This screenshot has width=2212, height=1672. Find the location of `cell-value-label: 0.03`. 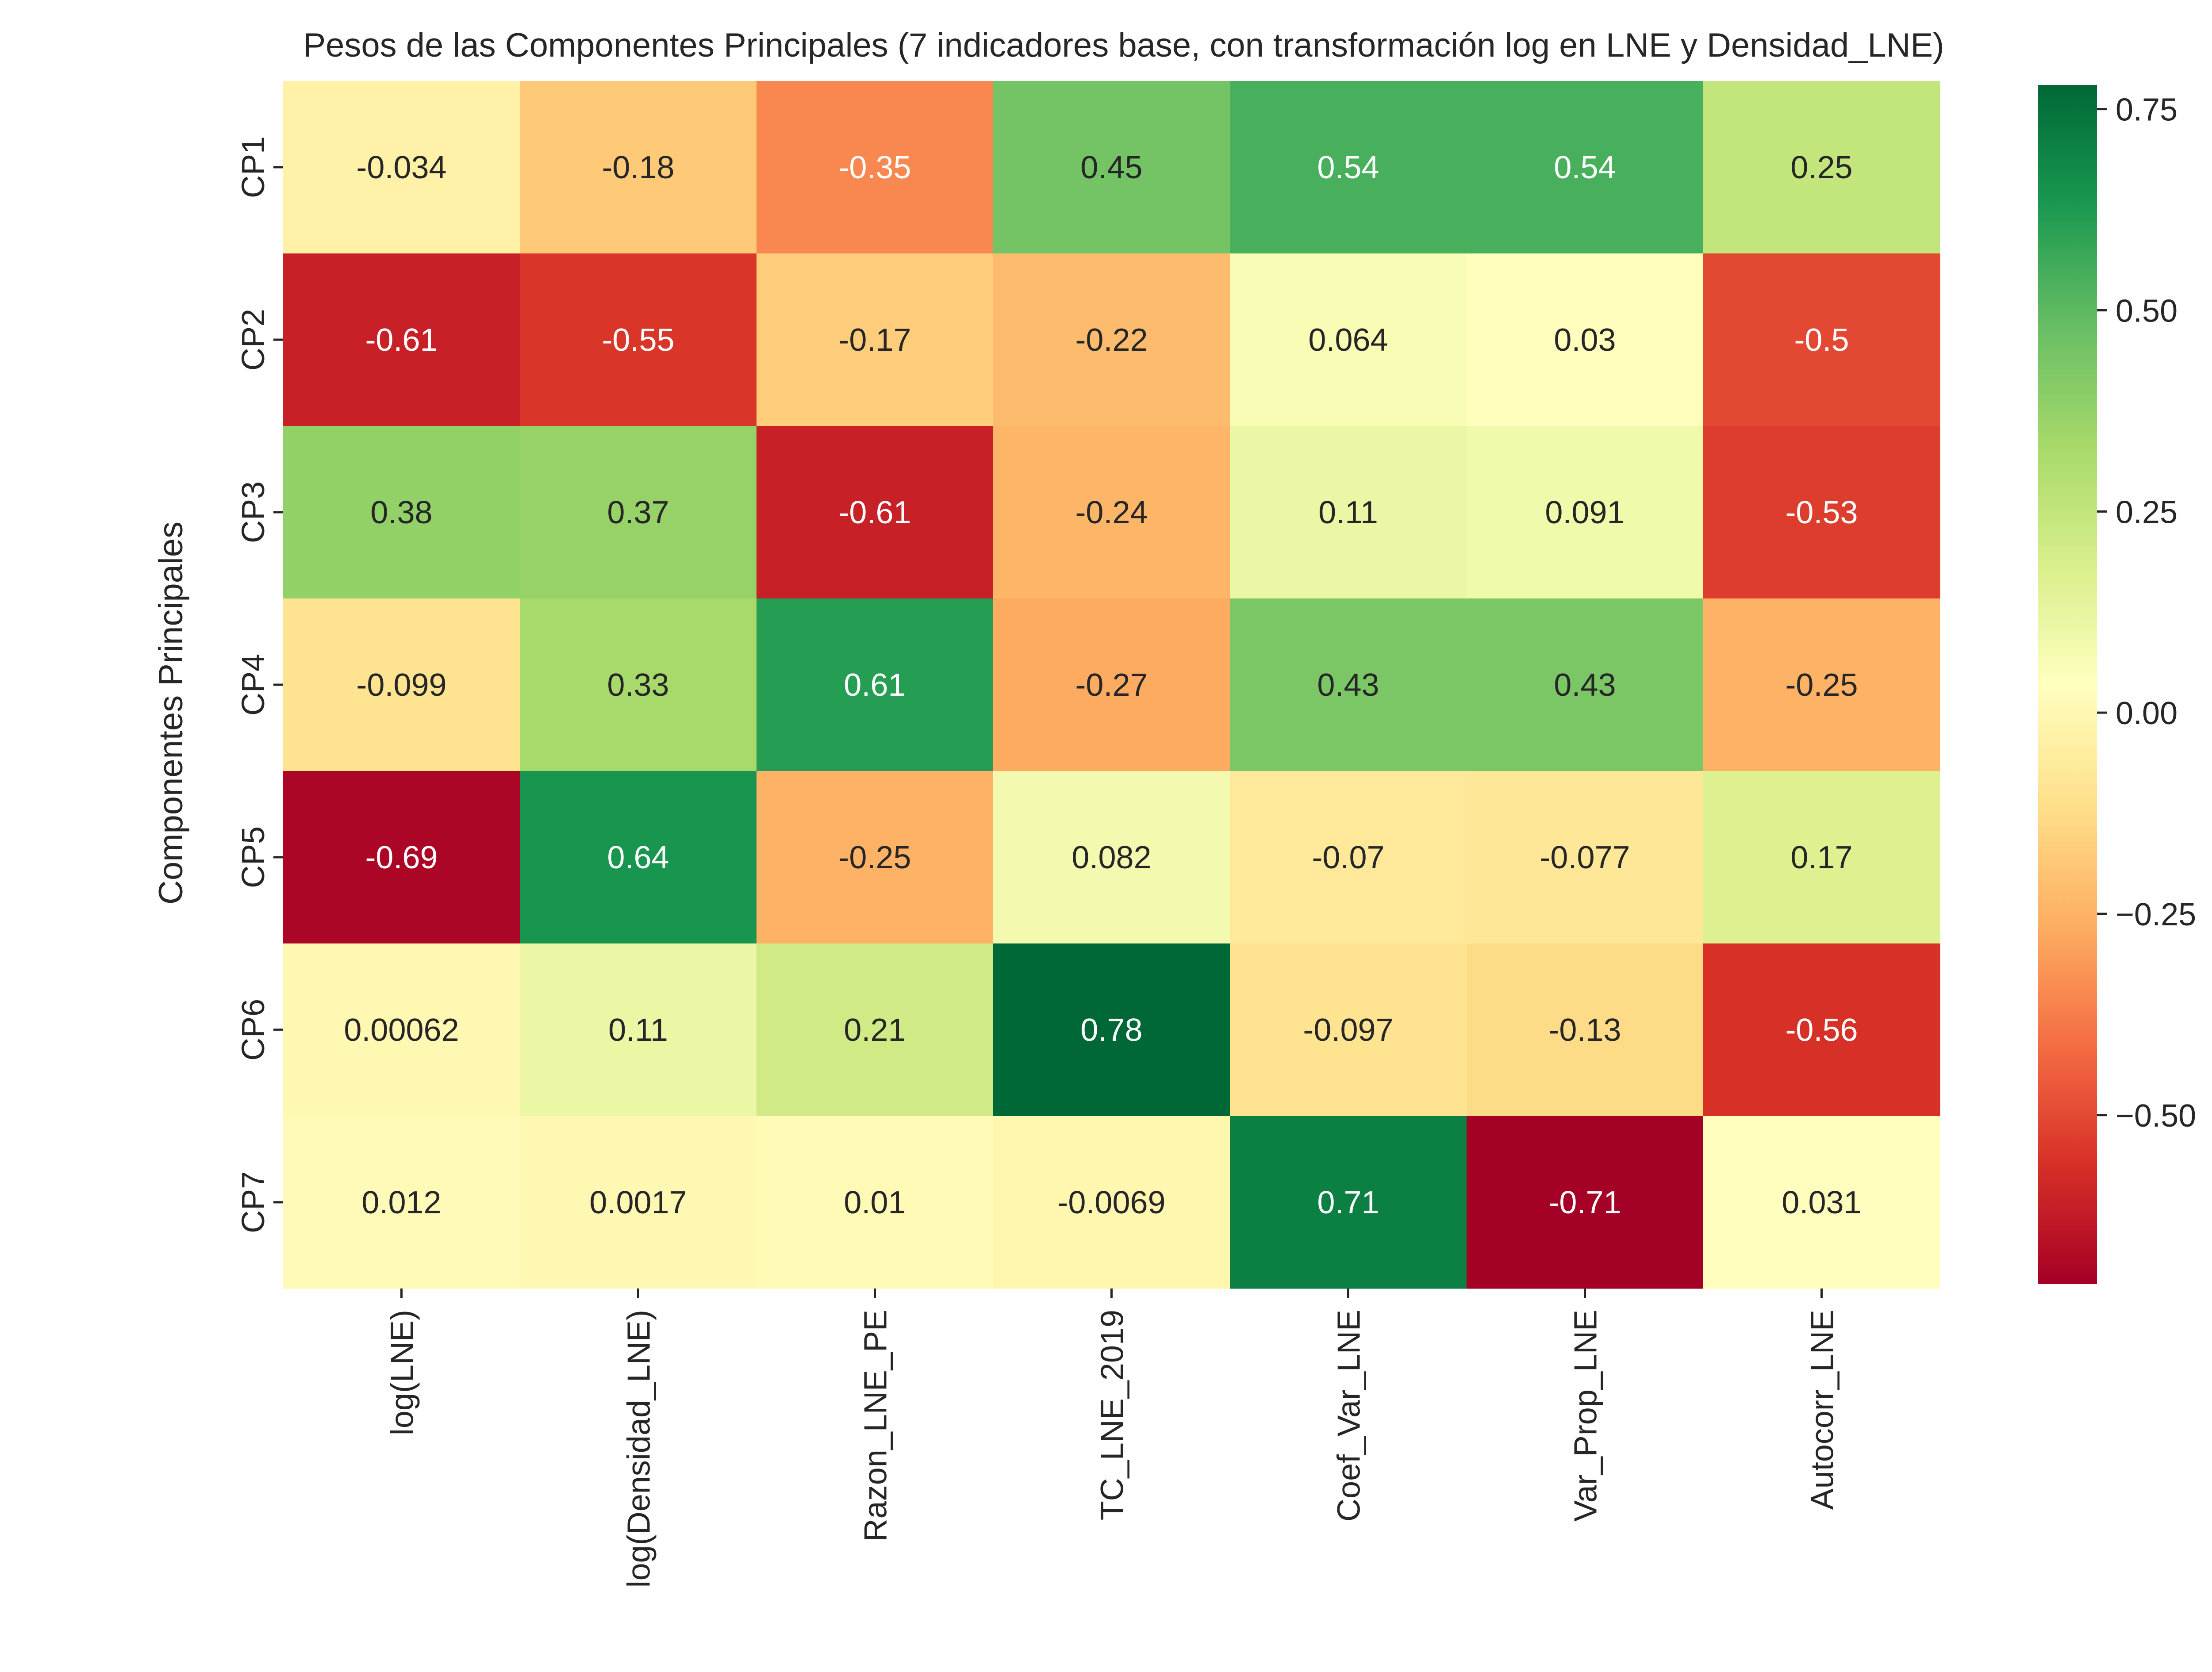

cell-value-label: 0.03 is located at coordinates (1585, 340).